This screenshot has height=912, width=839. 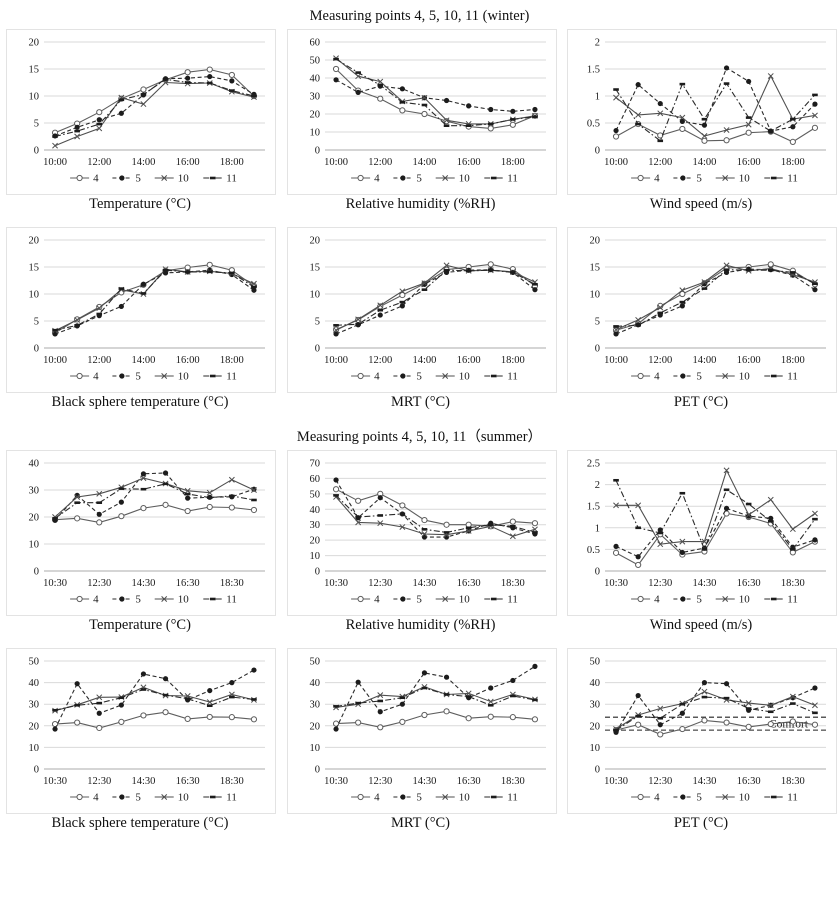 I want to click on legend-label: 10, so click(x=464, y=179).